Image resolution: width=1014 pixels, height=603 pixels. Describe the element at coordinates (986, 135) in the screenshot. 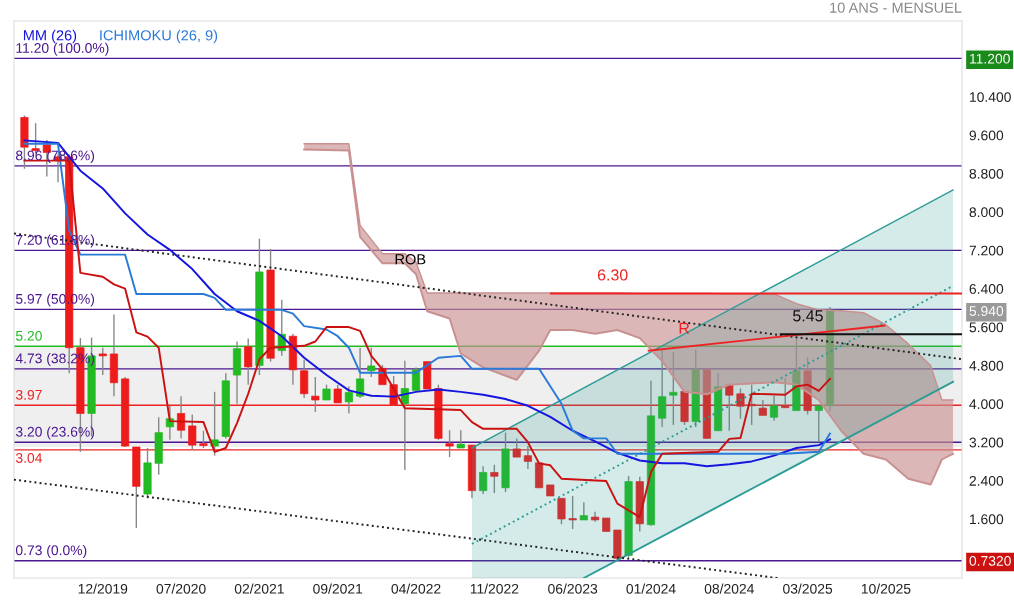

I see `y-tick-label: 9.600` at that location.